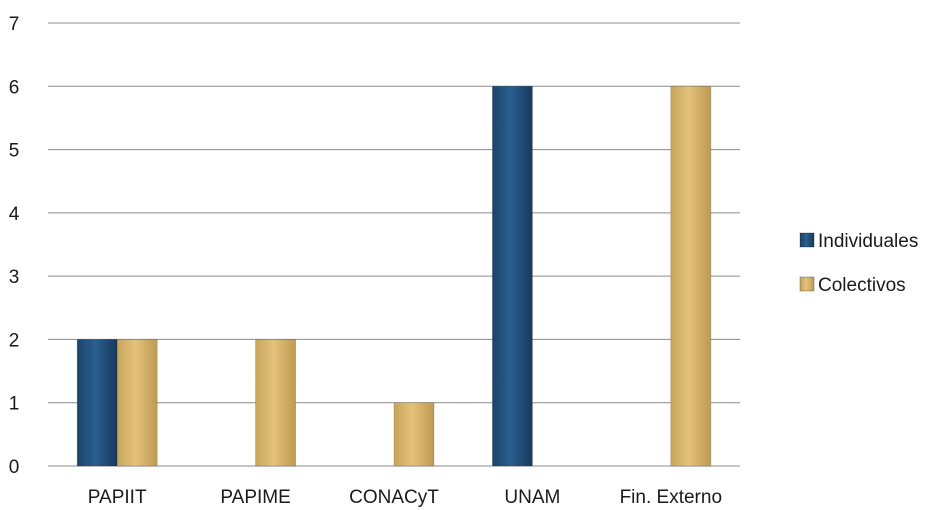  Describe the element at coordinates (858, 263) in the screenshot. I see `legend: Individuales Colectivos` at that location.